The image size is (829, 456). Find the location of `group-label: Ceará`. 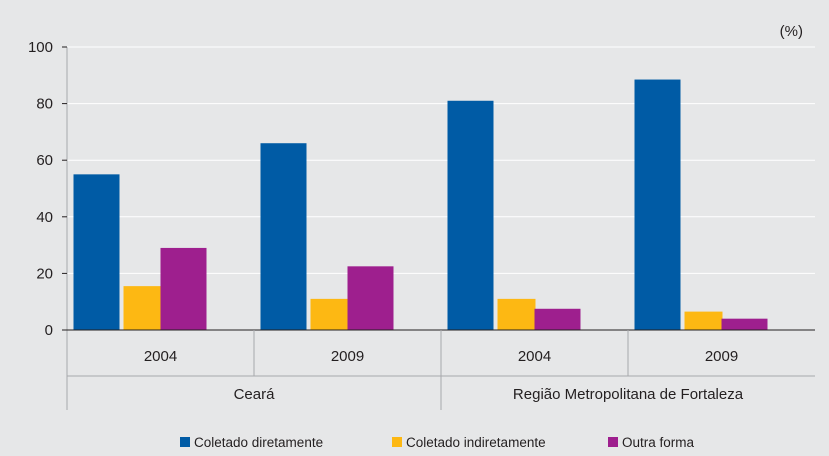

group-label: Ceará is located at coordinates (255, 394).